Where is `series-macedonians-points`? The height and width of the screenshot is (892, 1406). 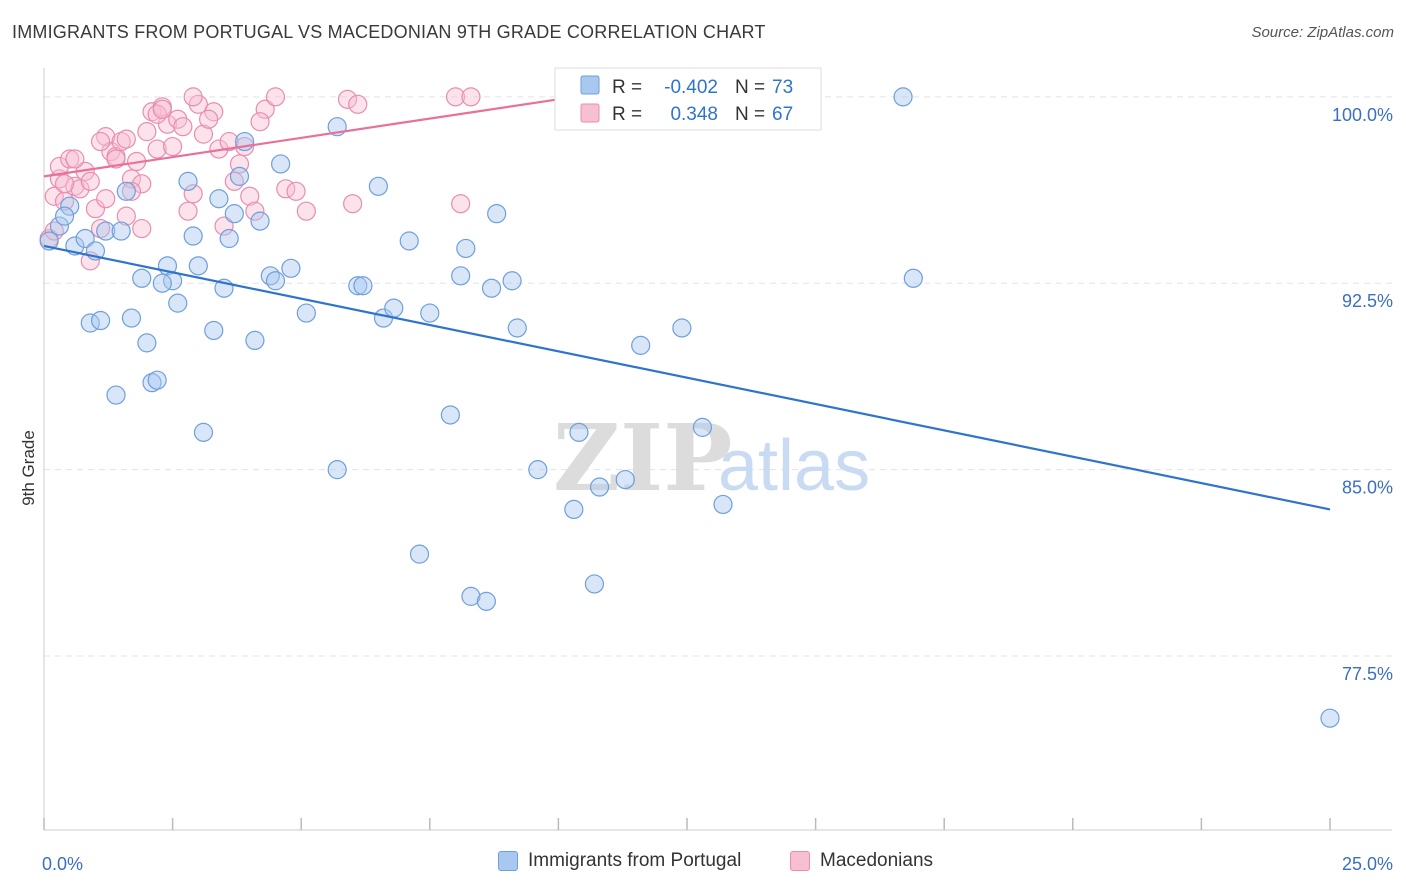 series-macedonians-points is located at coordinates (260, 179).